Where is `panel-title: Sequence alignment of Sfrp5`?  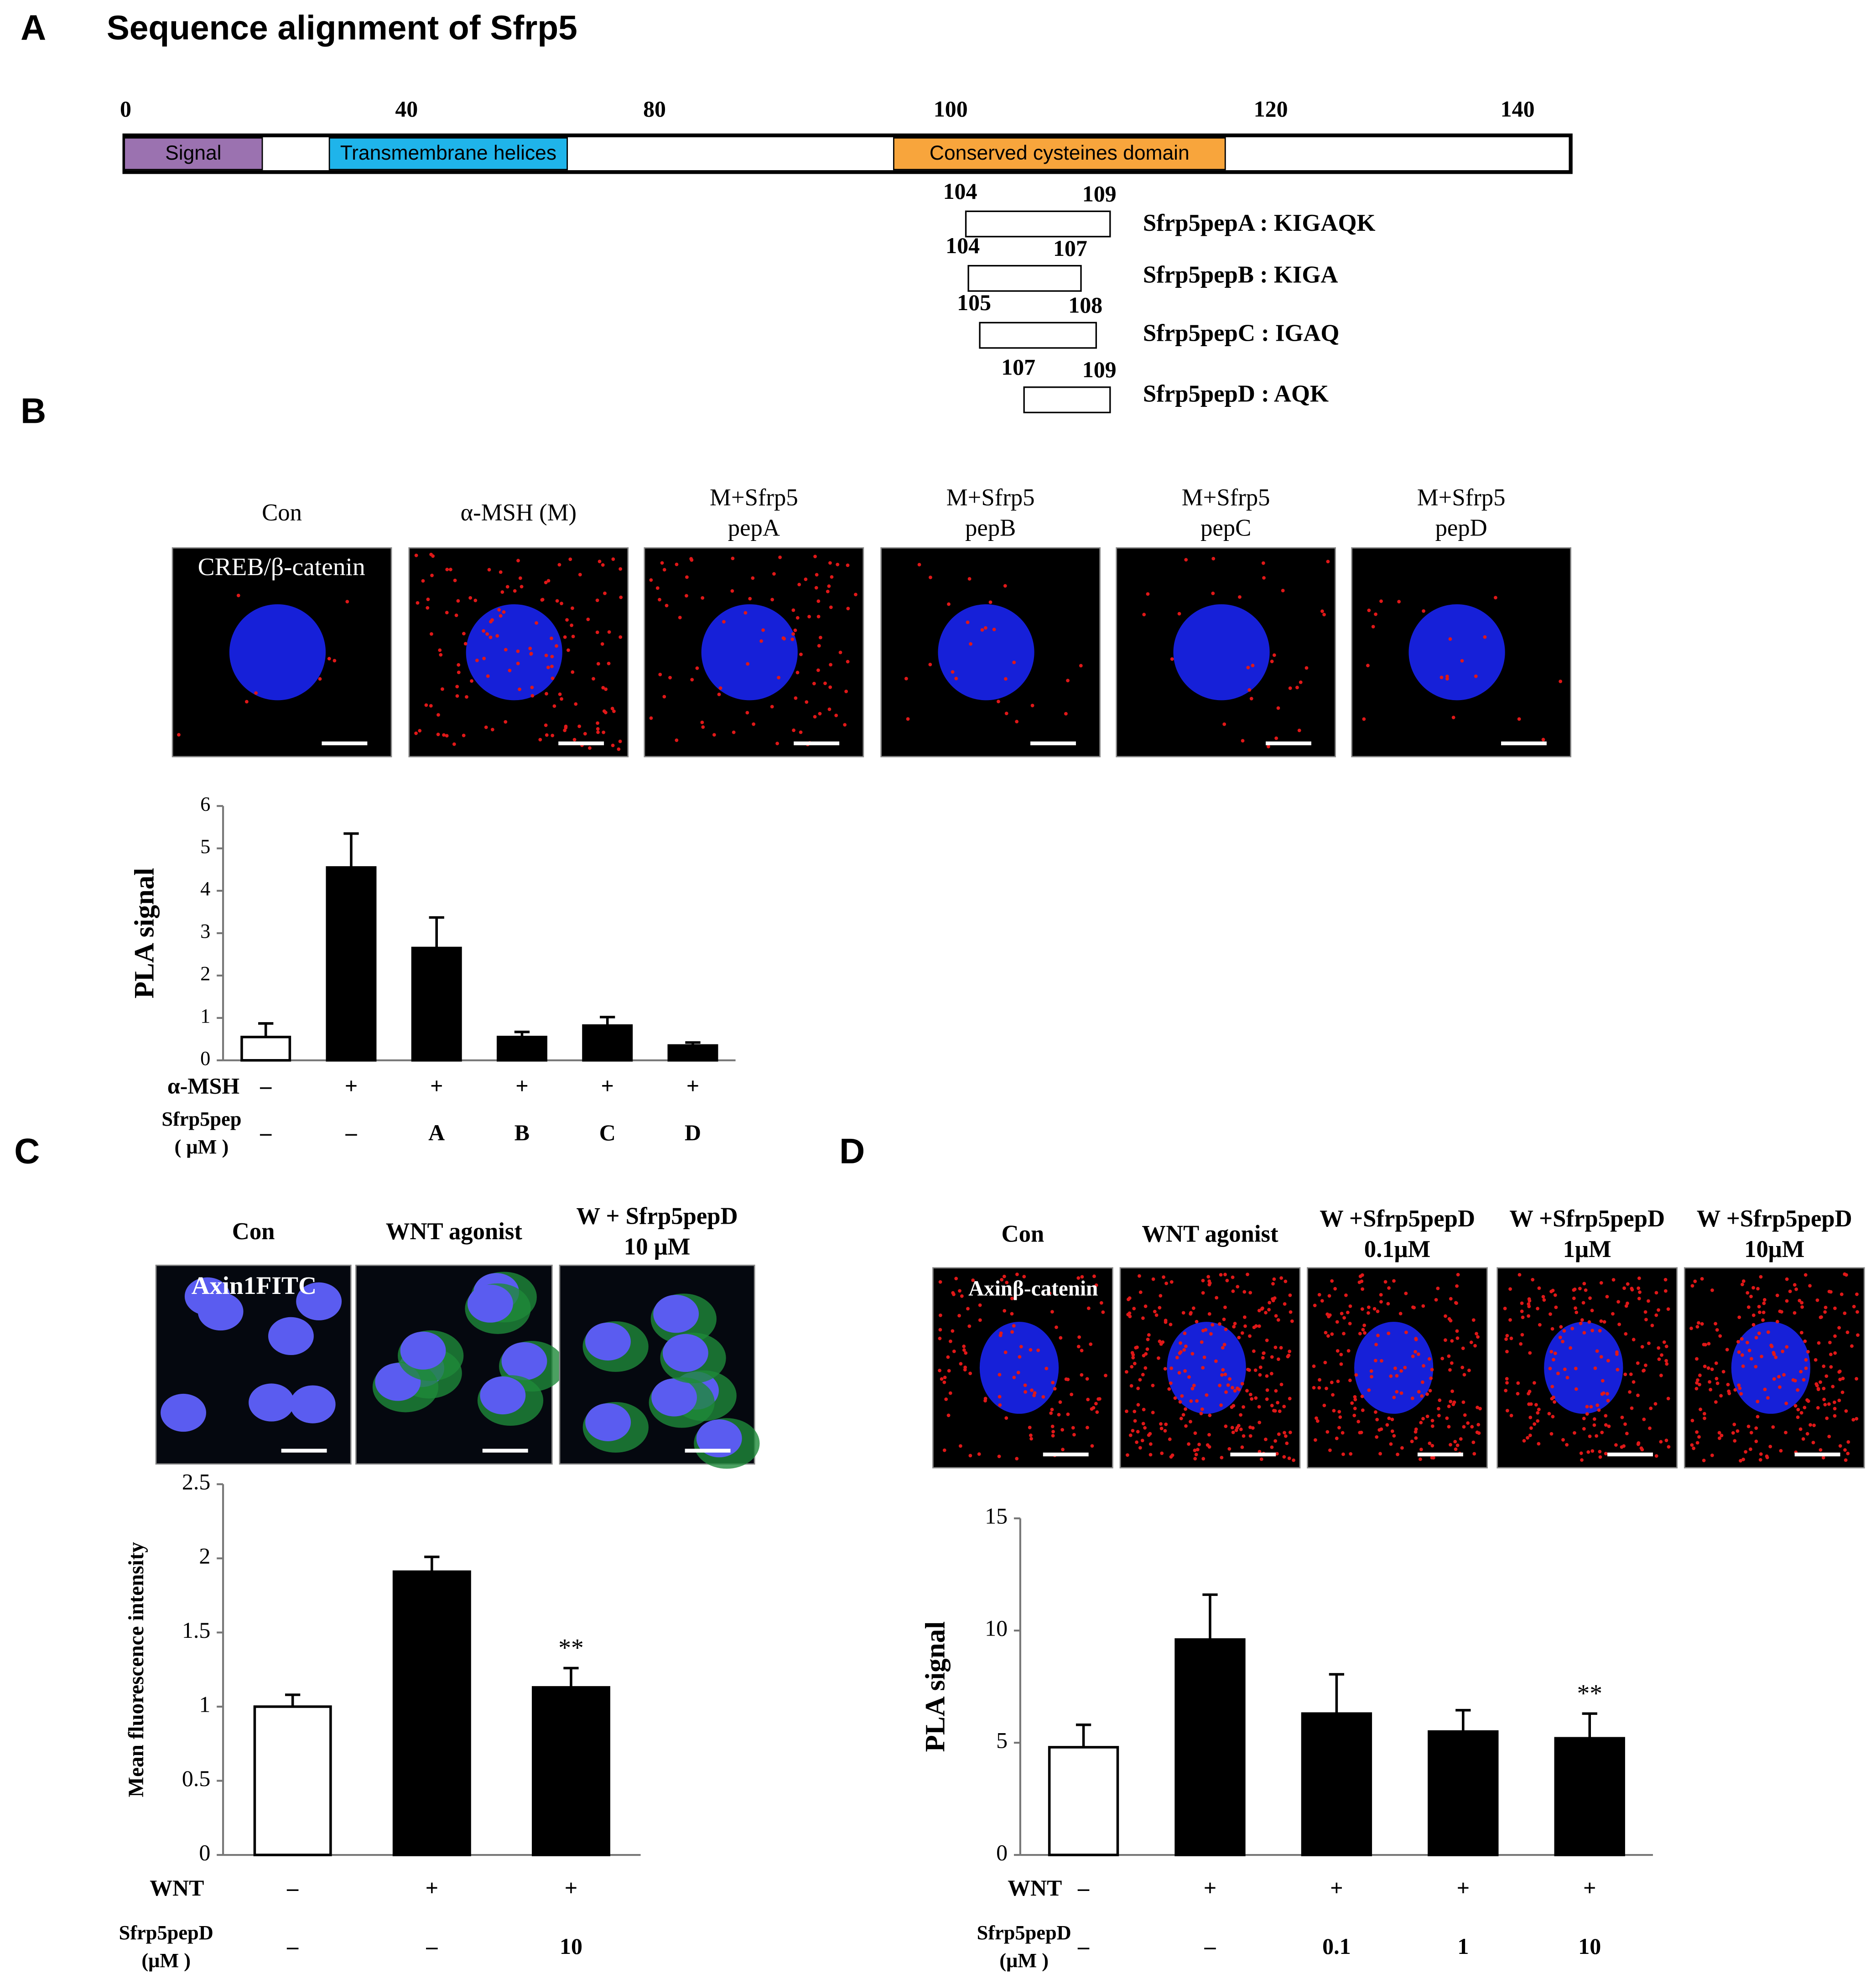
panel-title: Sequence alignment of Sfrp5 is located at coordinates (342, 27).